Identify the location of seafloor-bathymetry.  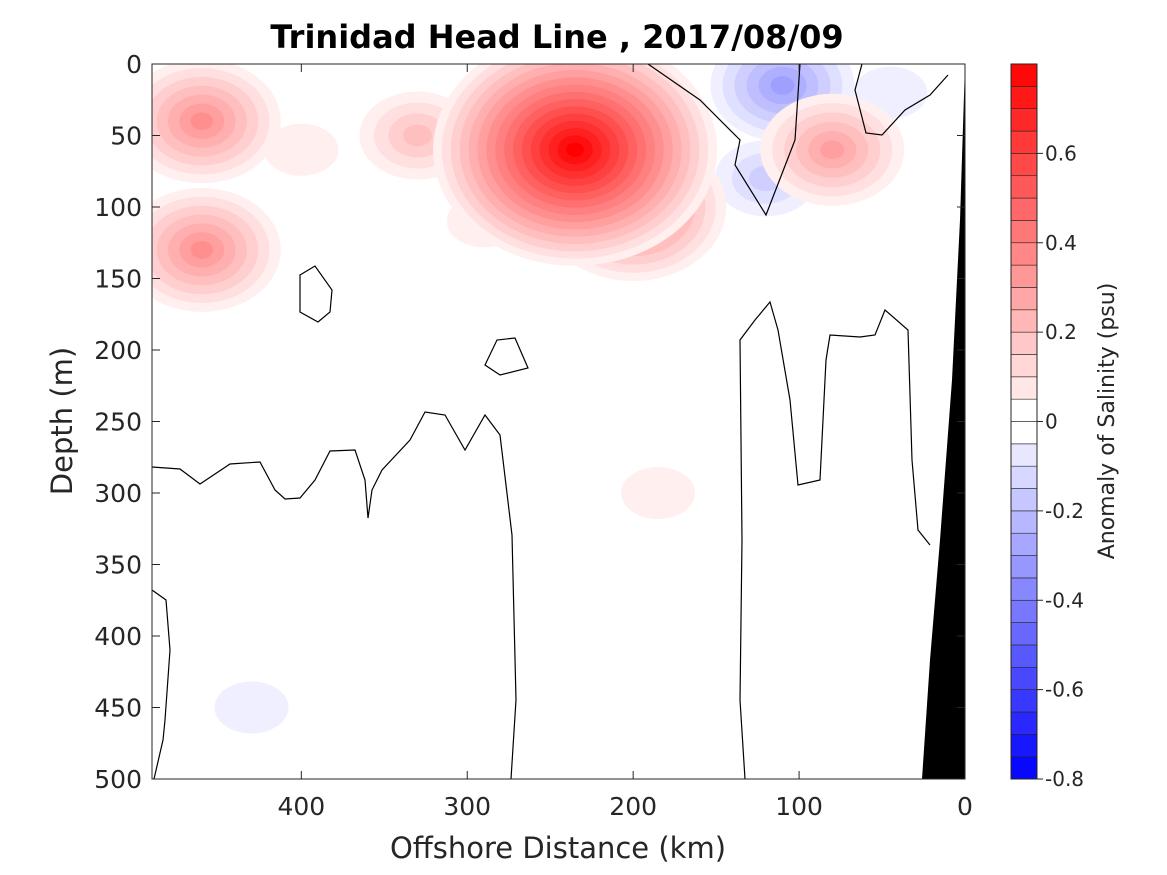
(943, 421).